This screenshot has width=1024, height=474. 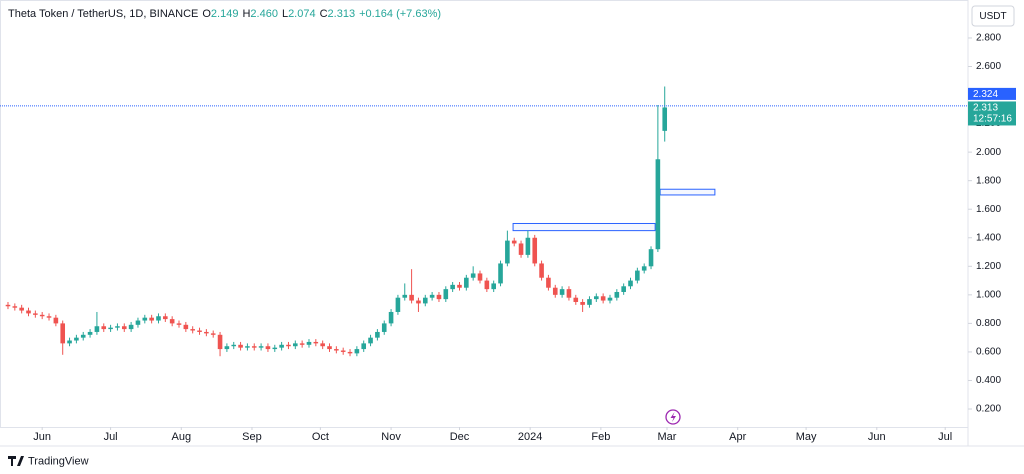 I want to click on x-tick-label: Nov, so click(x=391, y=437).